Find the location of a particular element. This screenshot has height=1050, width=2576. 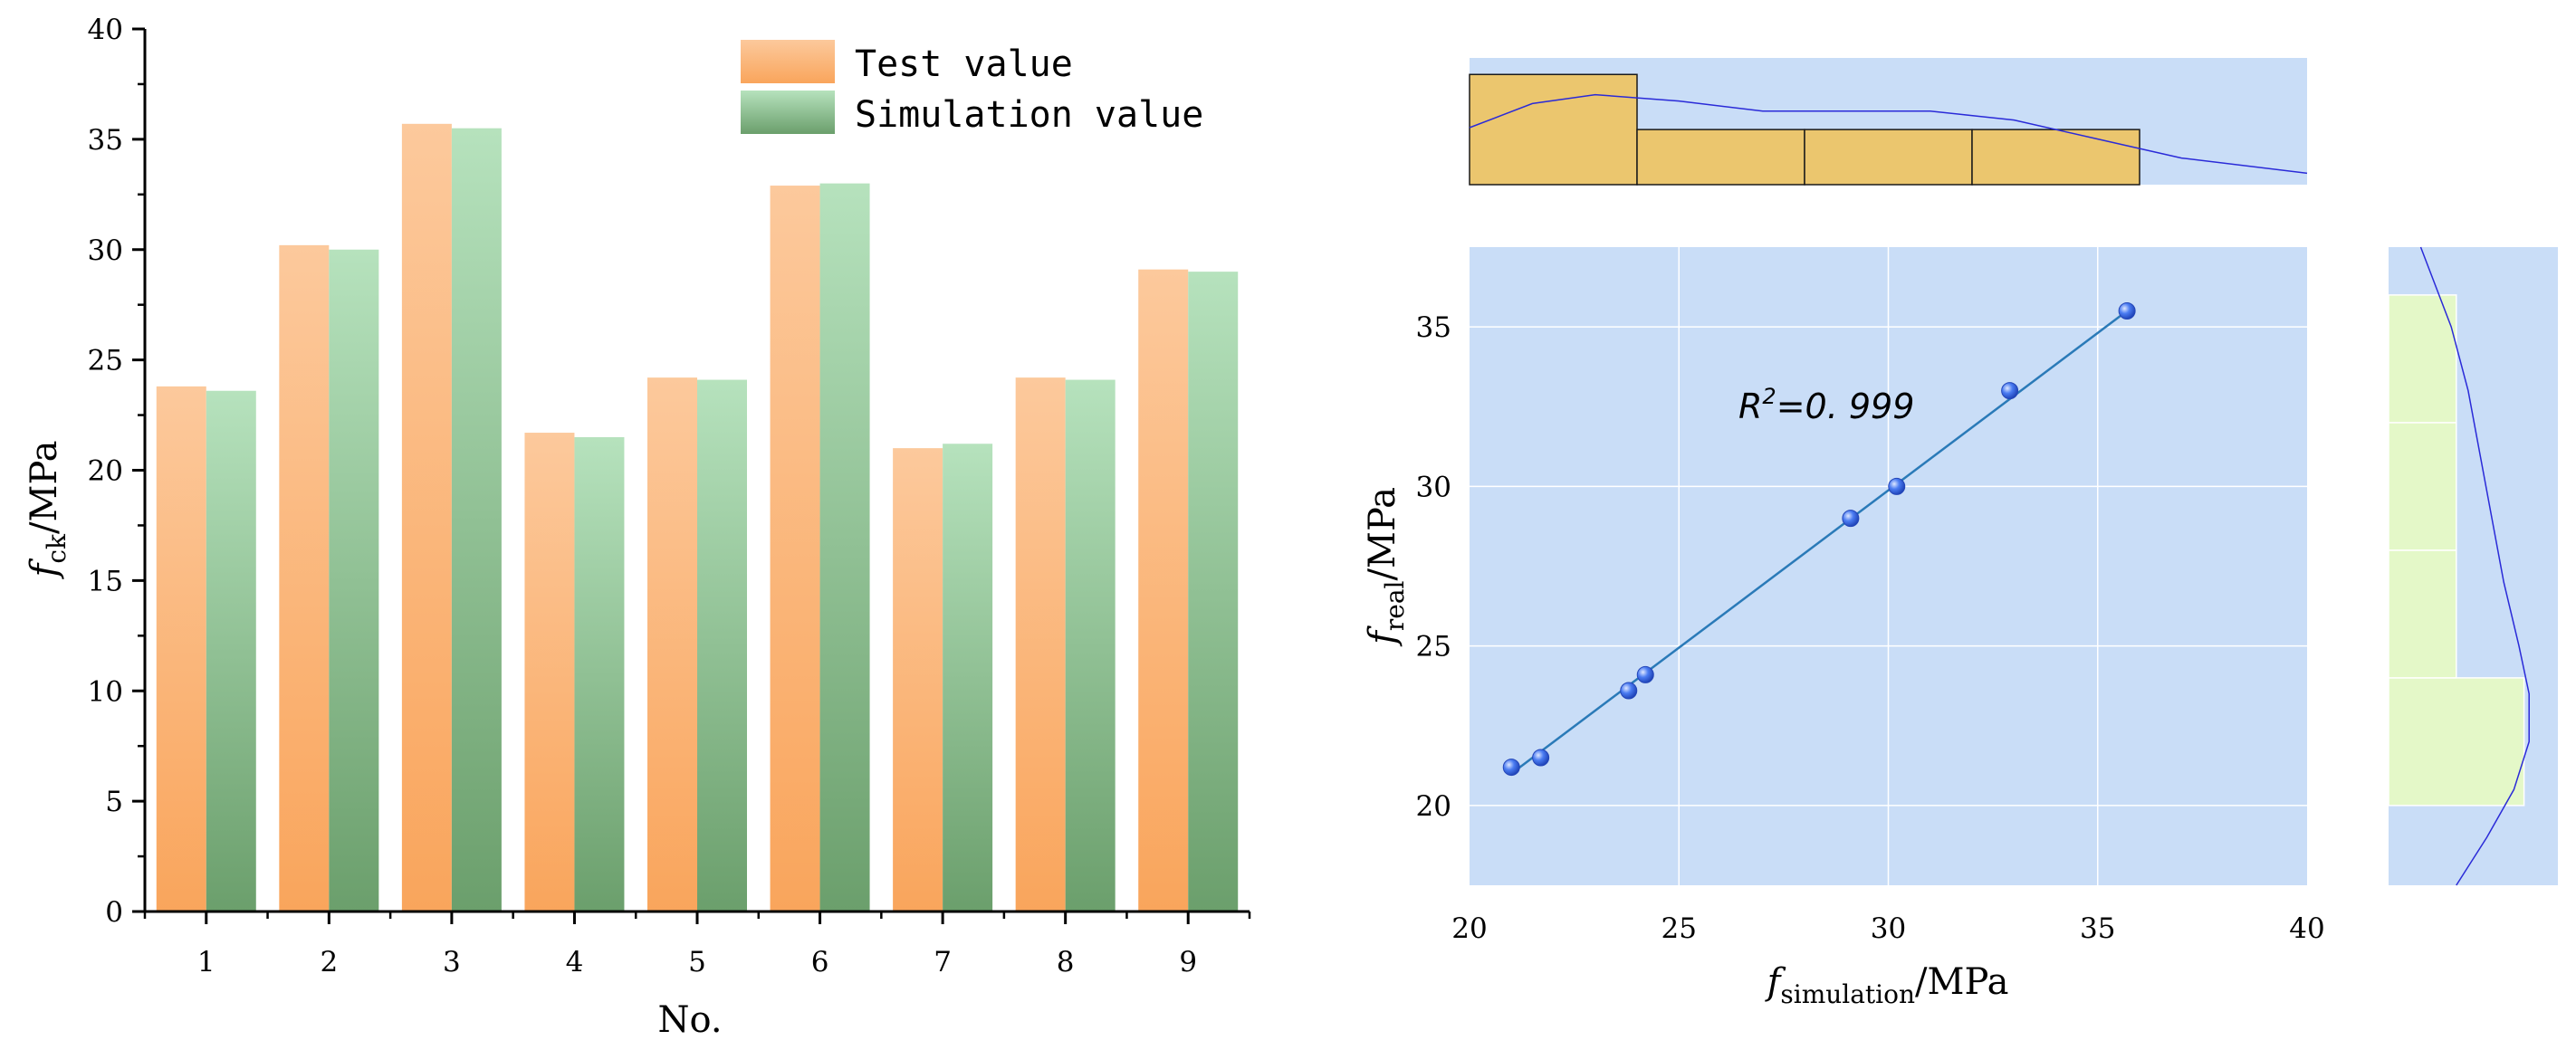

bar-x-tick-label: 4 is located at coordinates (575, 962).